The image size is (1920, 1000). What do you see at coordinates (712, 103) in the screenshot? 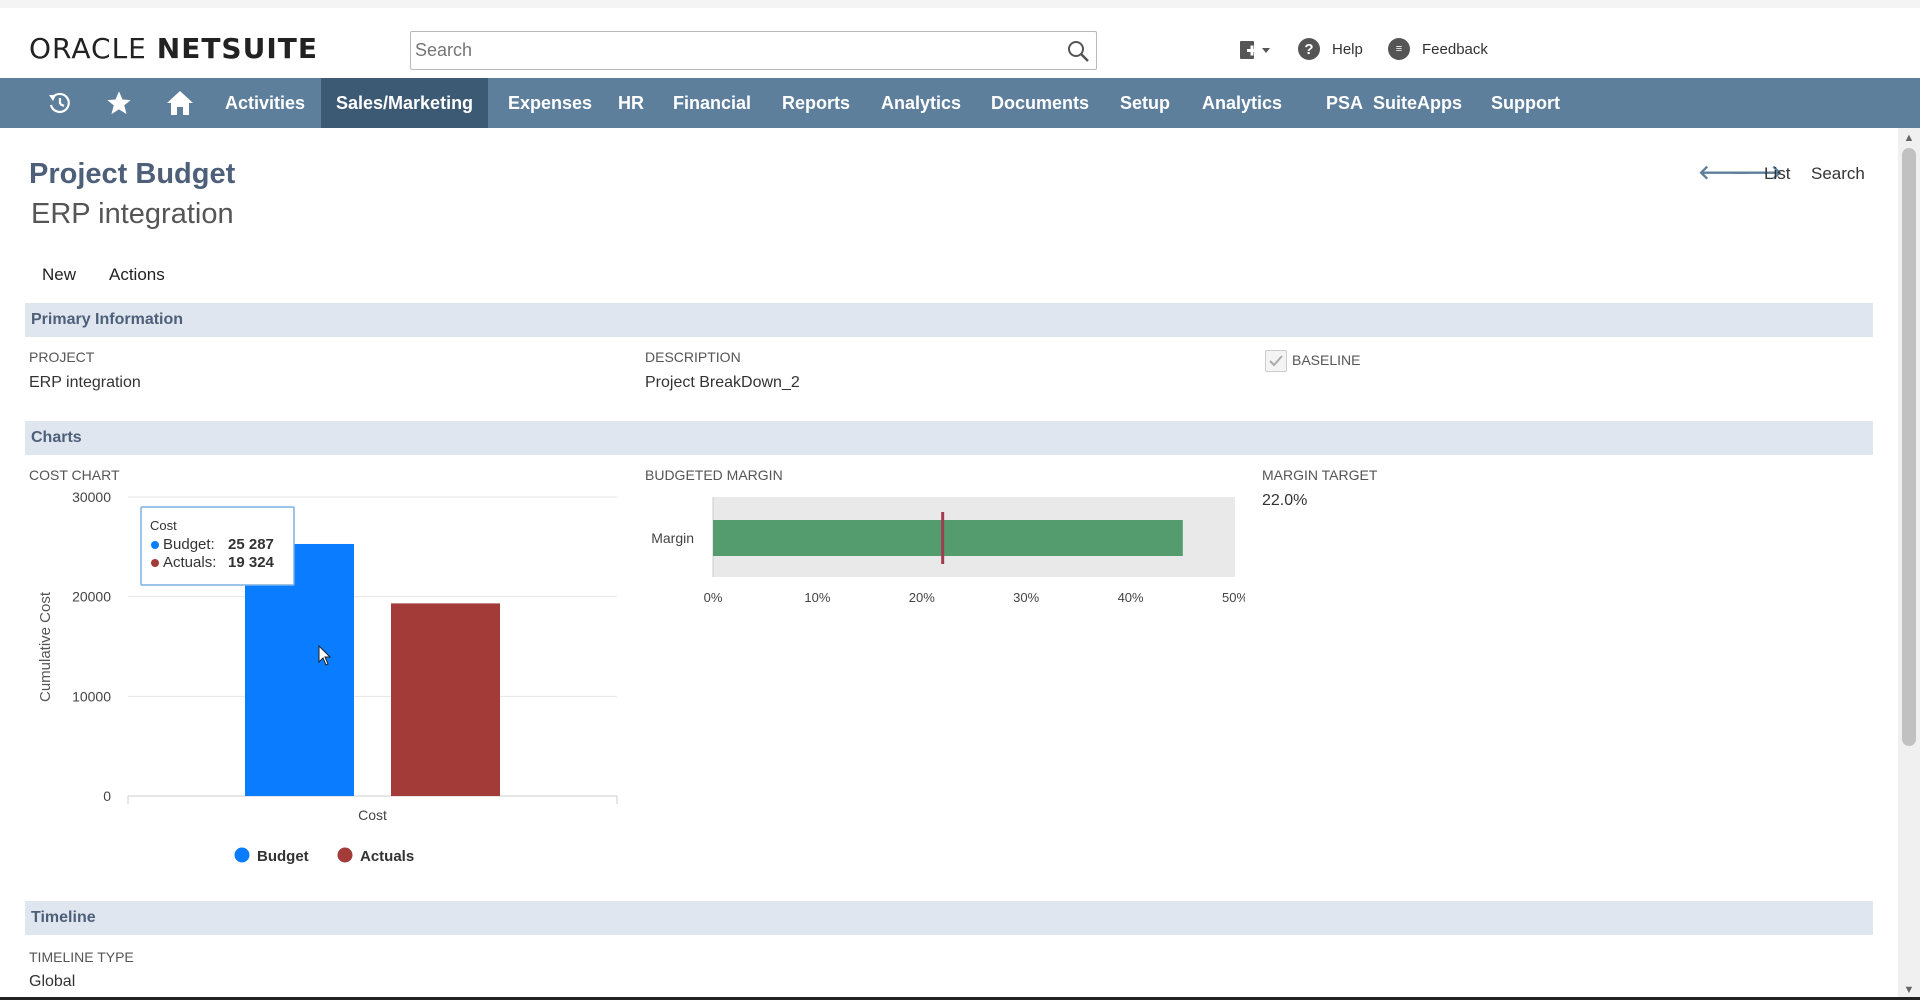
I see `nav-item-financial: Financial` at bounding box center [712, 103].